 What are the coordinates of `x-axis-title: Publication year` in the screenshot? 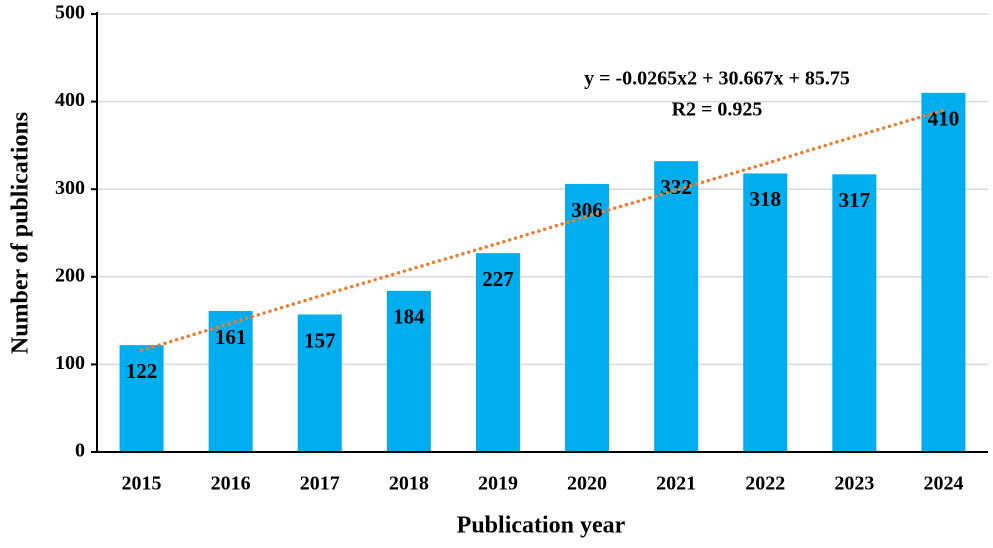 It's located at (541, 526).